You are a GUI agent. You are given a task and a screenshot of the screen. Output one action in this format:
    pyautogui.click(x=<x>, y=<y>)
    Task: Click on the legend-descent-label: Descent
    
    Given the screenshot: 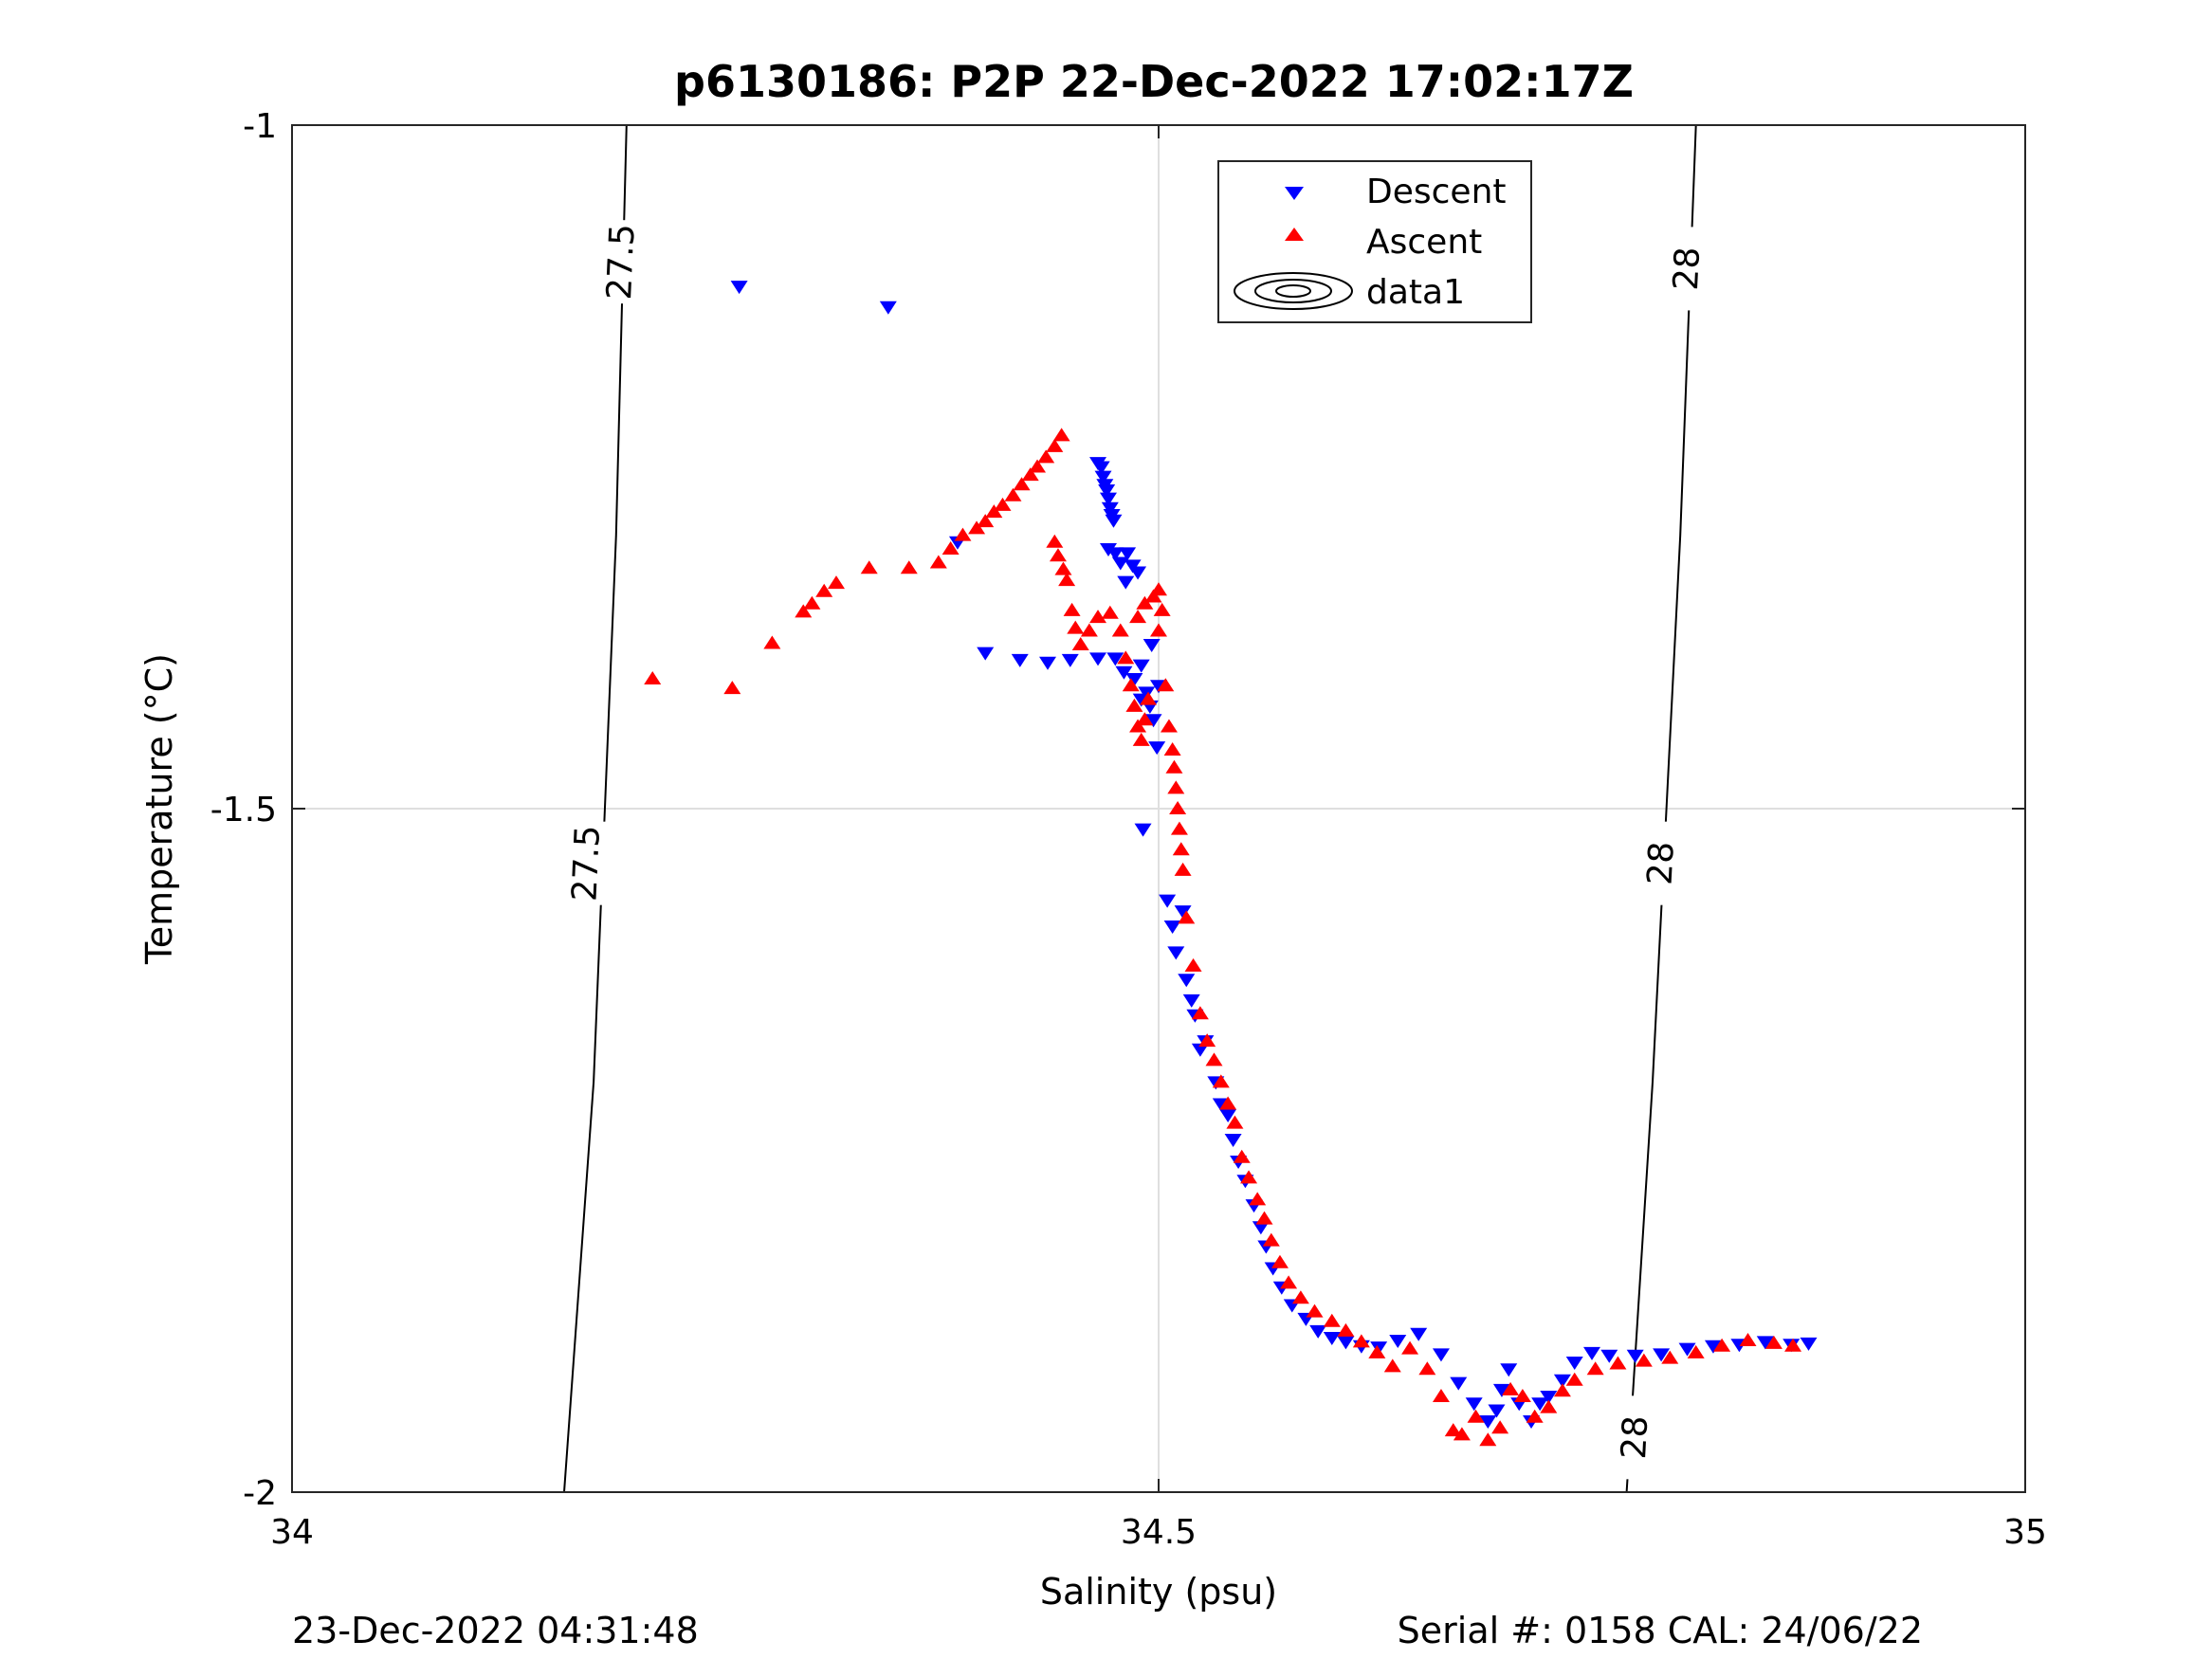 What is the action you would take?
    pyautogui.click(x=1436, y=192)
    